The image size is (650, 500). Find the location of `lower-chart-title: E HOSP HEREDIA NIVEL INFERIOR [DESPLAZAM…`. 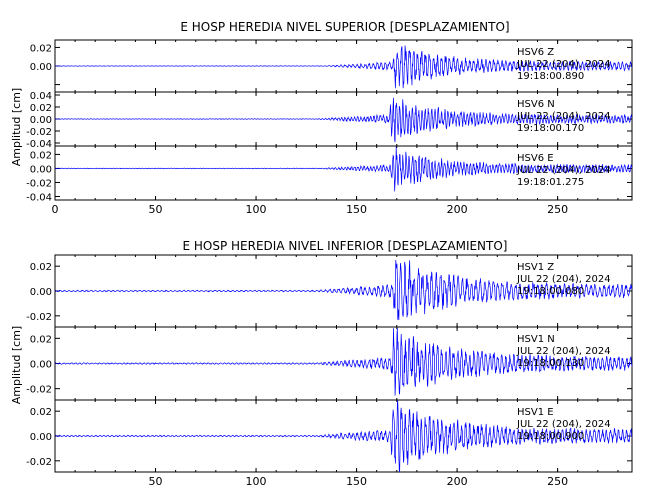

lower-chart-title: E HOSP HEREDIA NIVEL INFERIOR [DESPLAZAM… is located at coordinates (344, 246).